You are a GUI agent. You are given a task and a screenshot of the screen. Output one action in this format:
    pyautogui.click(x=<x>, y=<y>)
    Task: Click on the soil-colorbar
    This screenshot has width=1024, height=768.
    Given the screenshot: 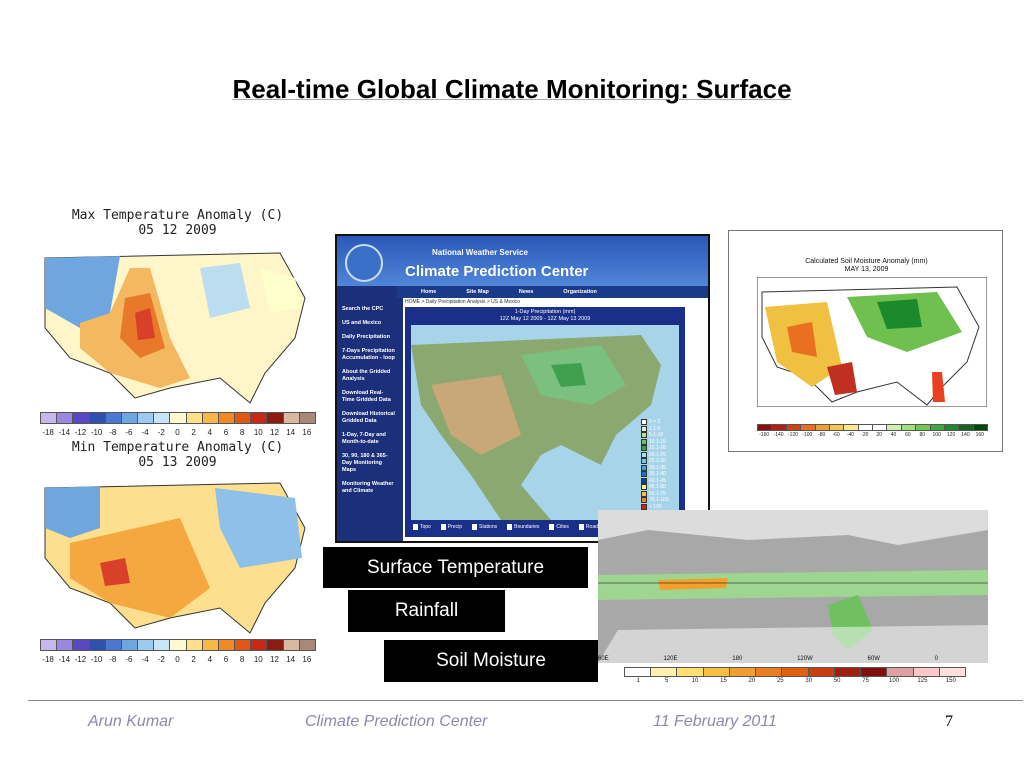 What is the action you would take?
    pyautogui.click(x=872, y=427)
    